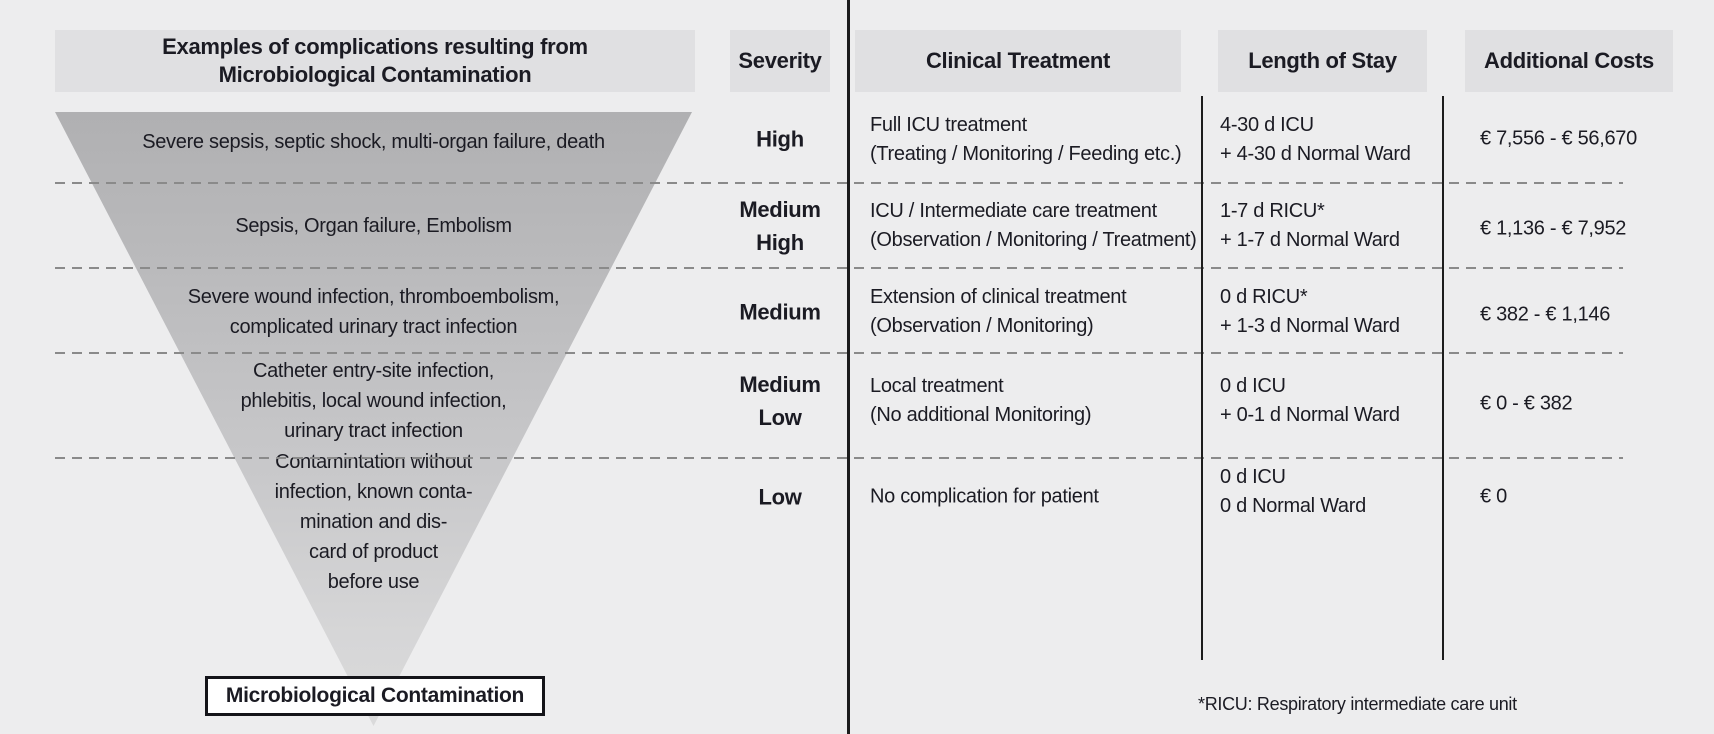 The width and height of the screenshot is (1714, 734). Describe the element at coordinates (1310, 225) in the screenshot. I see `stay-medium-high: 1-7 d RICU* + 1-7 d Normal Ward` at that location.